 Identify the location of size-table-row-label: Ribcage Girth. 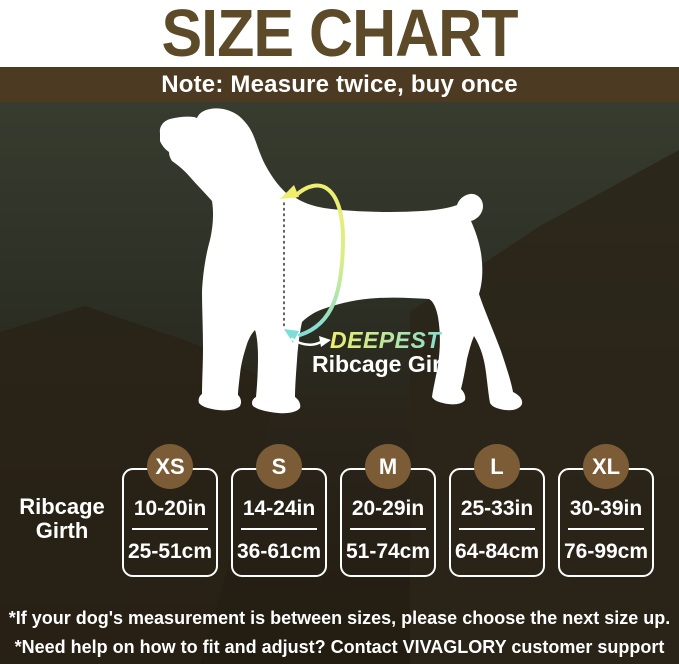
(62, 518).